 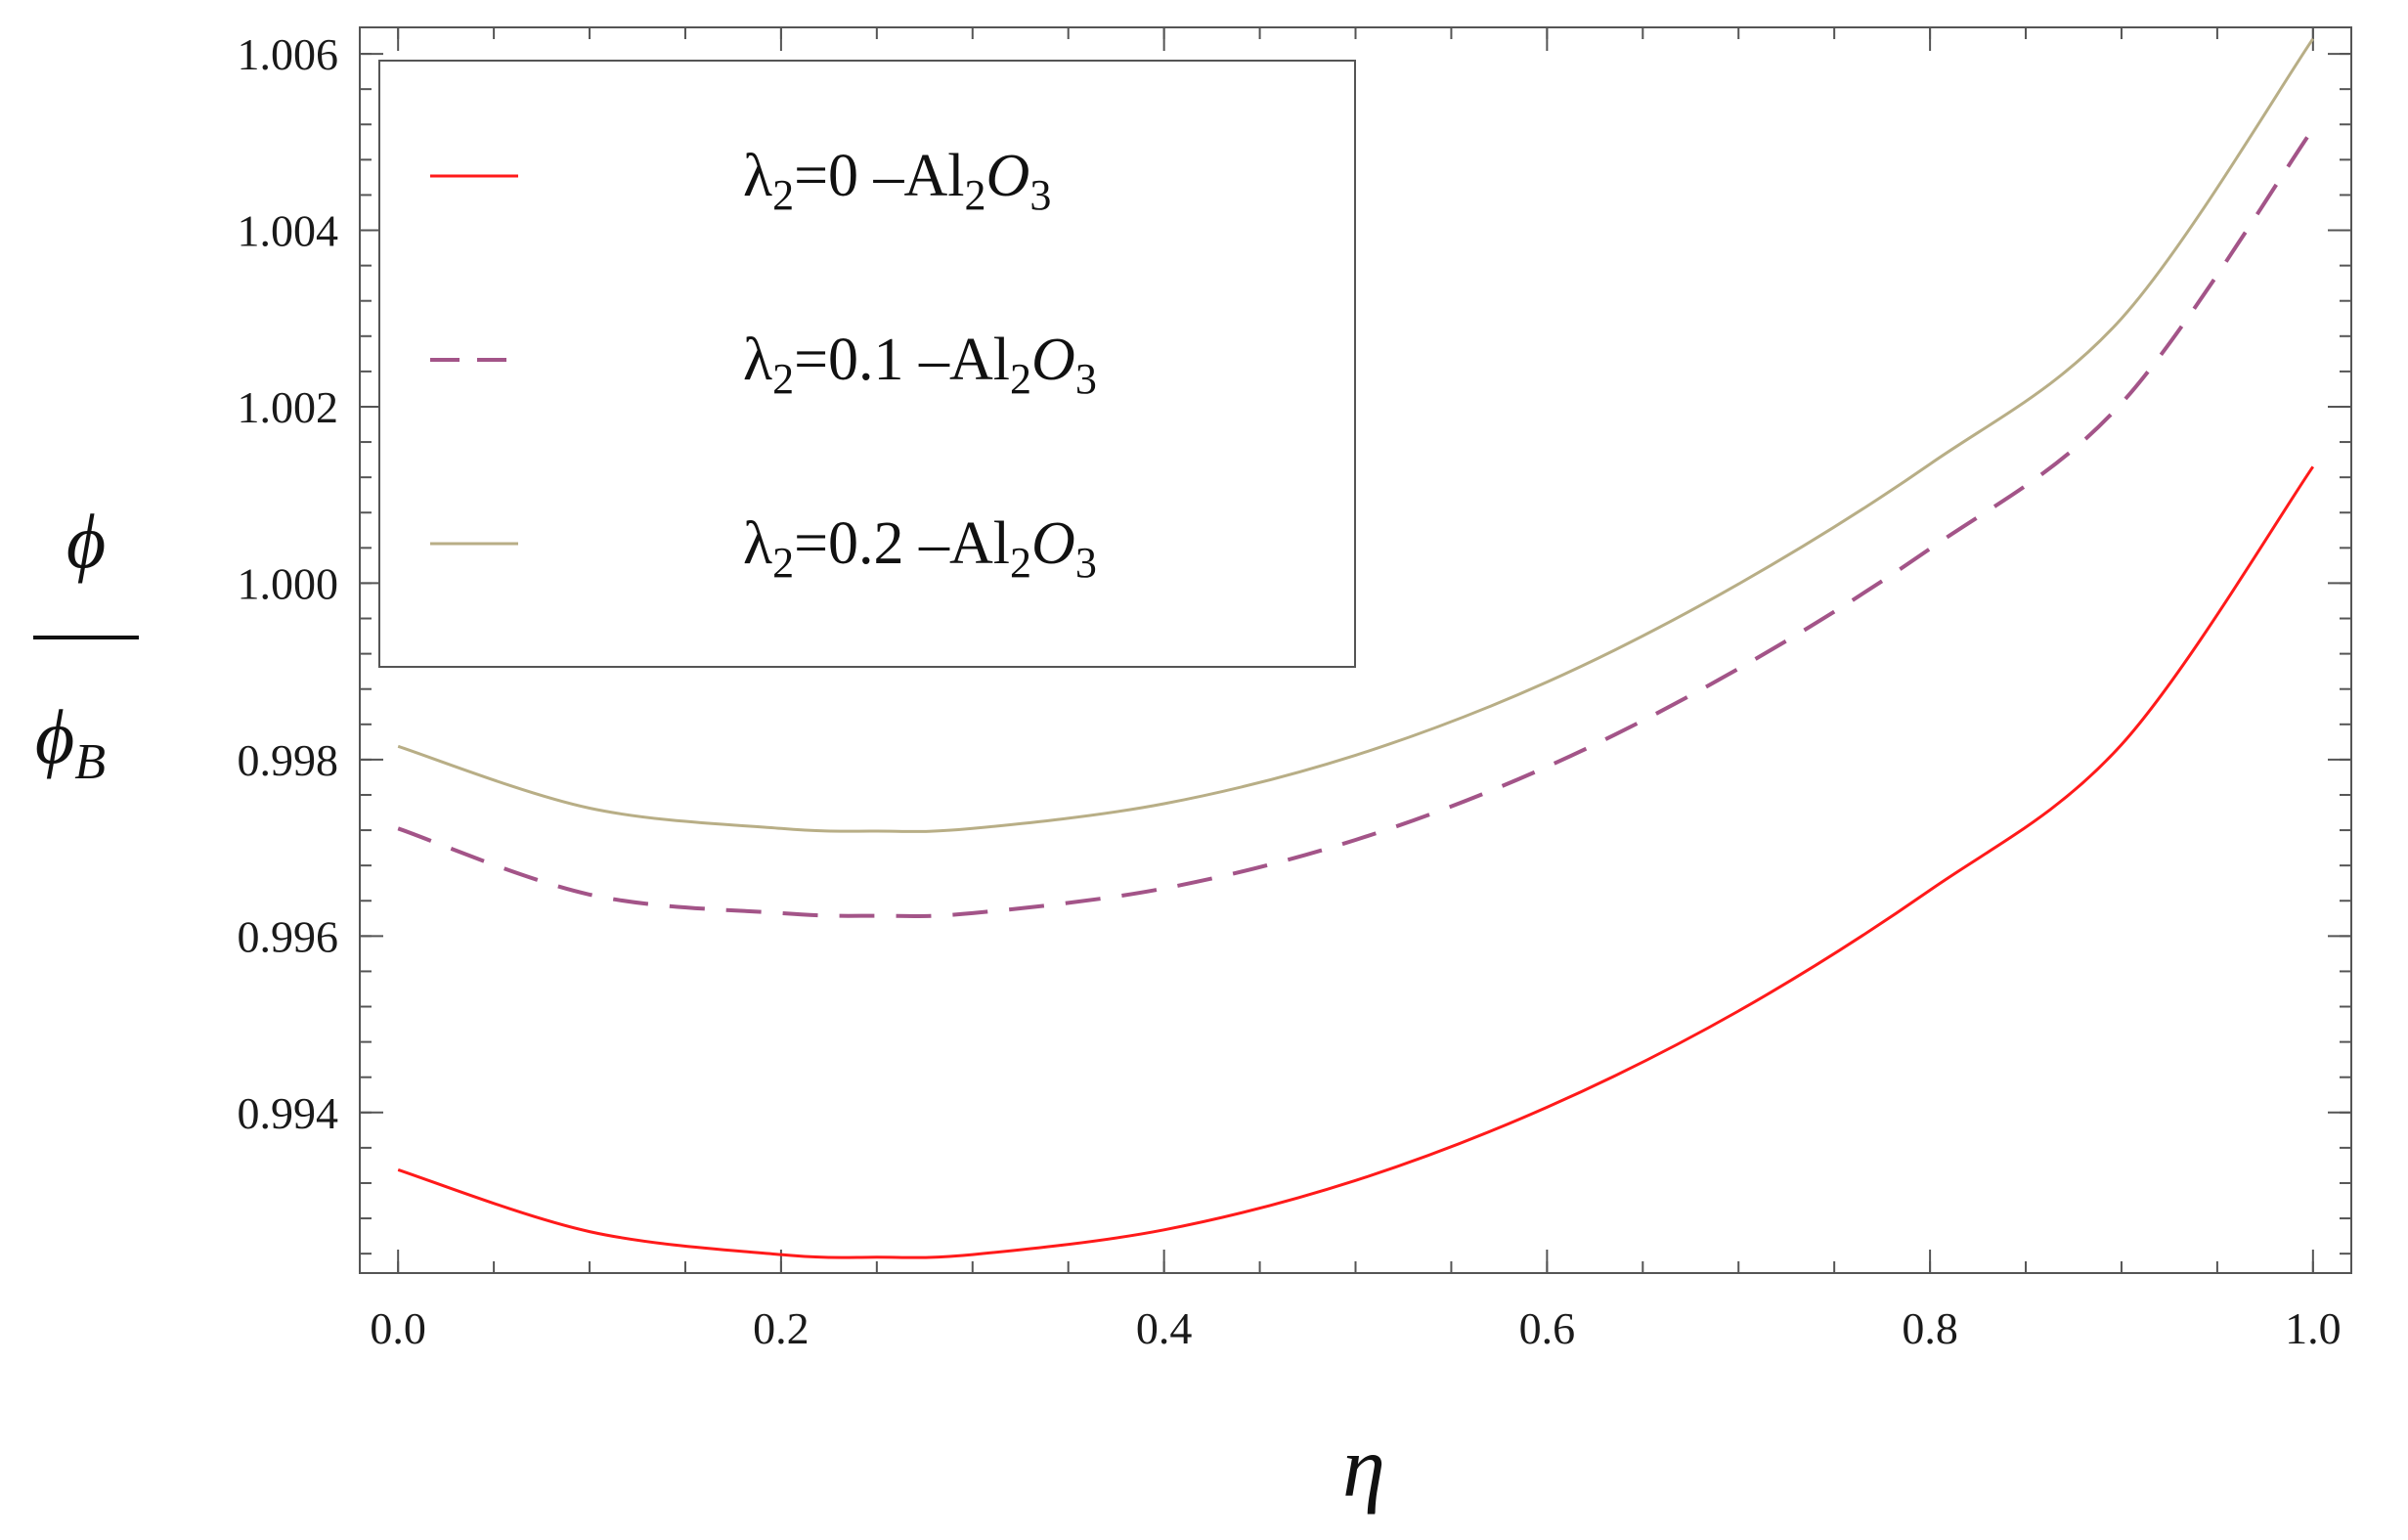 I want to click on y-axis-title-numerator: ϕ, so click(x=86, y=541).